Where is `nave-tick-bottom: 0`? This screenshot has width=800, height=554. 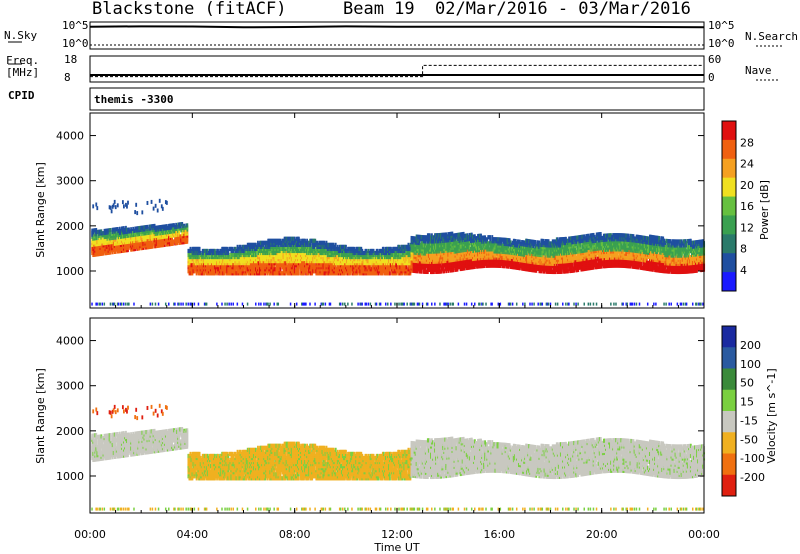
nave-tick-bottom: 0 is located at coordinates (711, 77).